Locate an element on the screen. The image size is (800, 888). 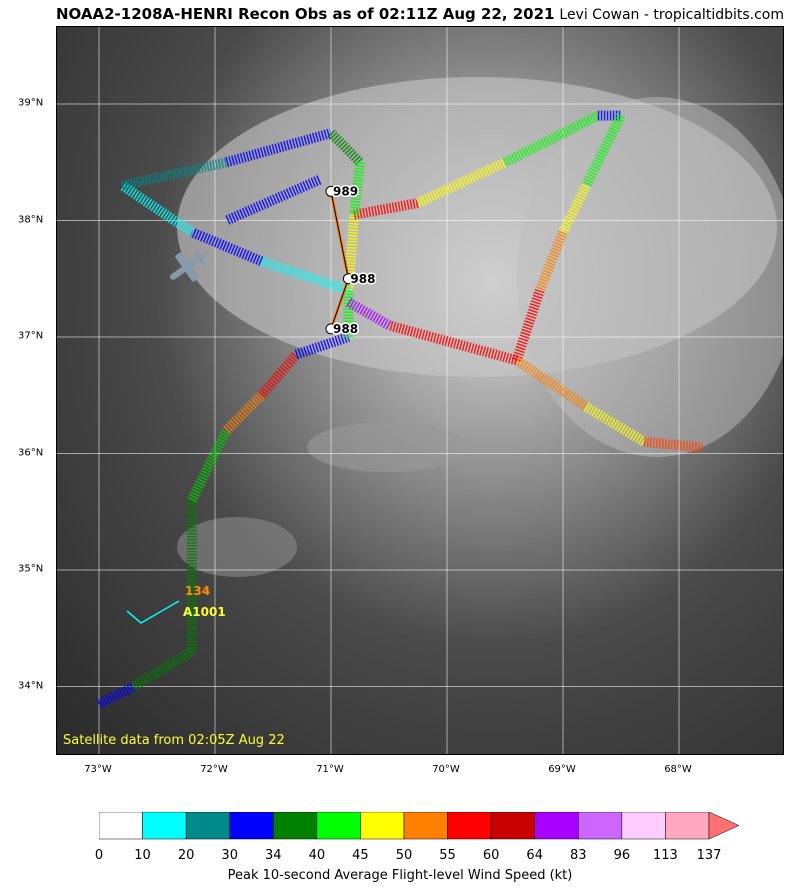
colorbar-tick-label: 34 is located at coordinates (273, 855).